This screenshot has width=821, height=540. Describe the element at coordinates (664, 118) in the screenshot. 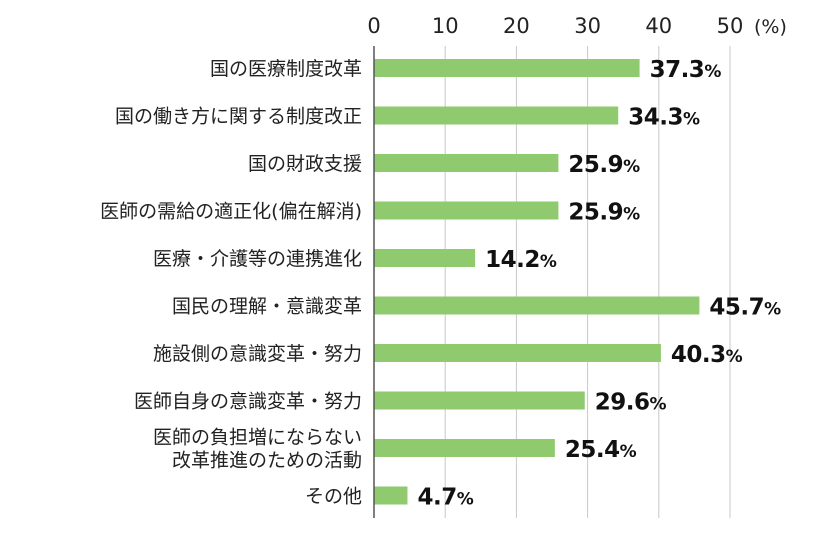

I see `value-label: 34.3%` at that location.